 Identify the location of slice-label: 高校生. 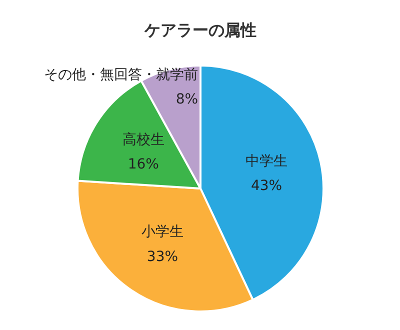
(143, 140).